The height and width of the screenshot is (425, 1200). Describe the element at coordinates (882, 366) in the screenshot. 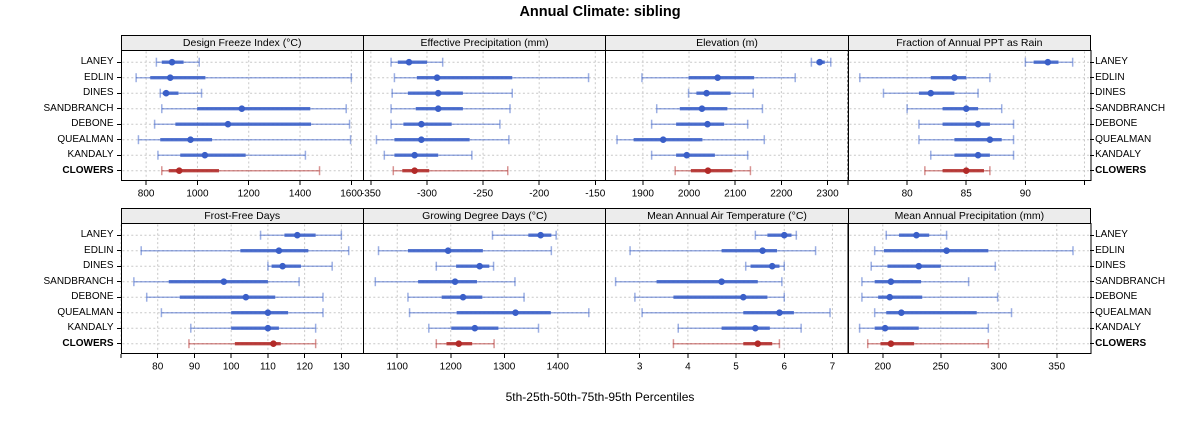

I see `x-tick-label: 200` at that location.